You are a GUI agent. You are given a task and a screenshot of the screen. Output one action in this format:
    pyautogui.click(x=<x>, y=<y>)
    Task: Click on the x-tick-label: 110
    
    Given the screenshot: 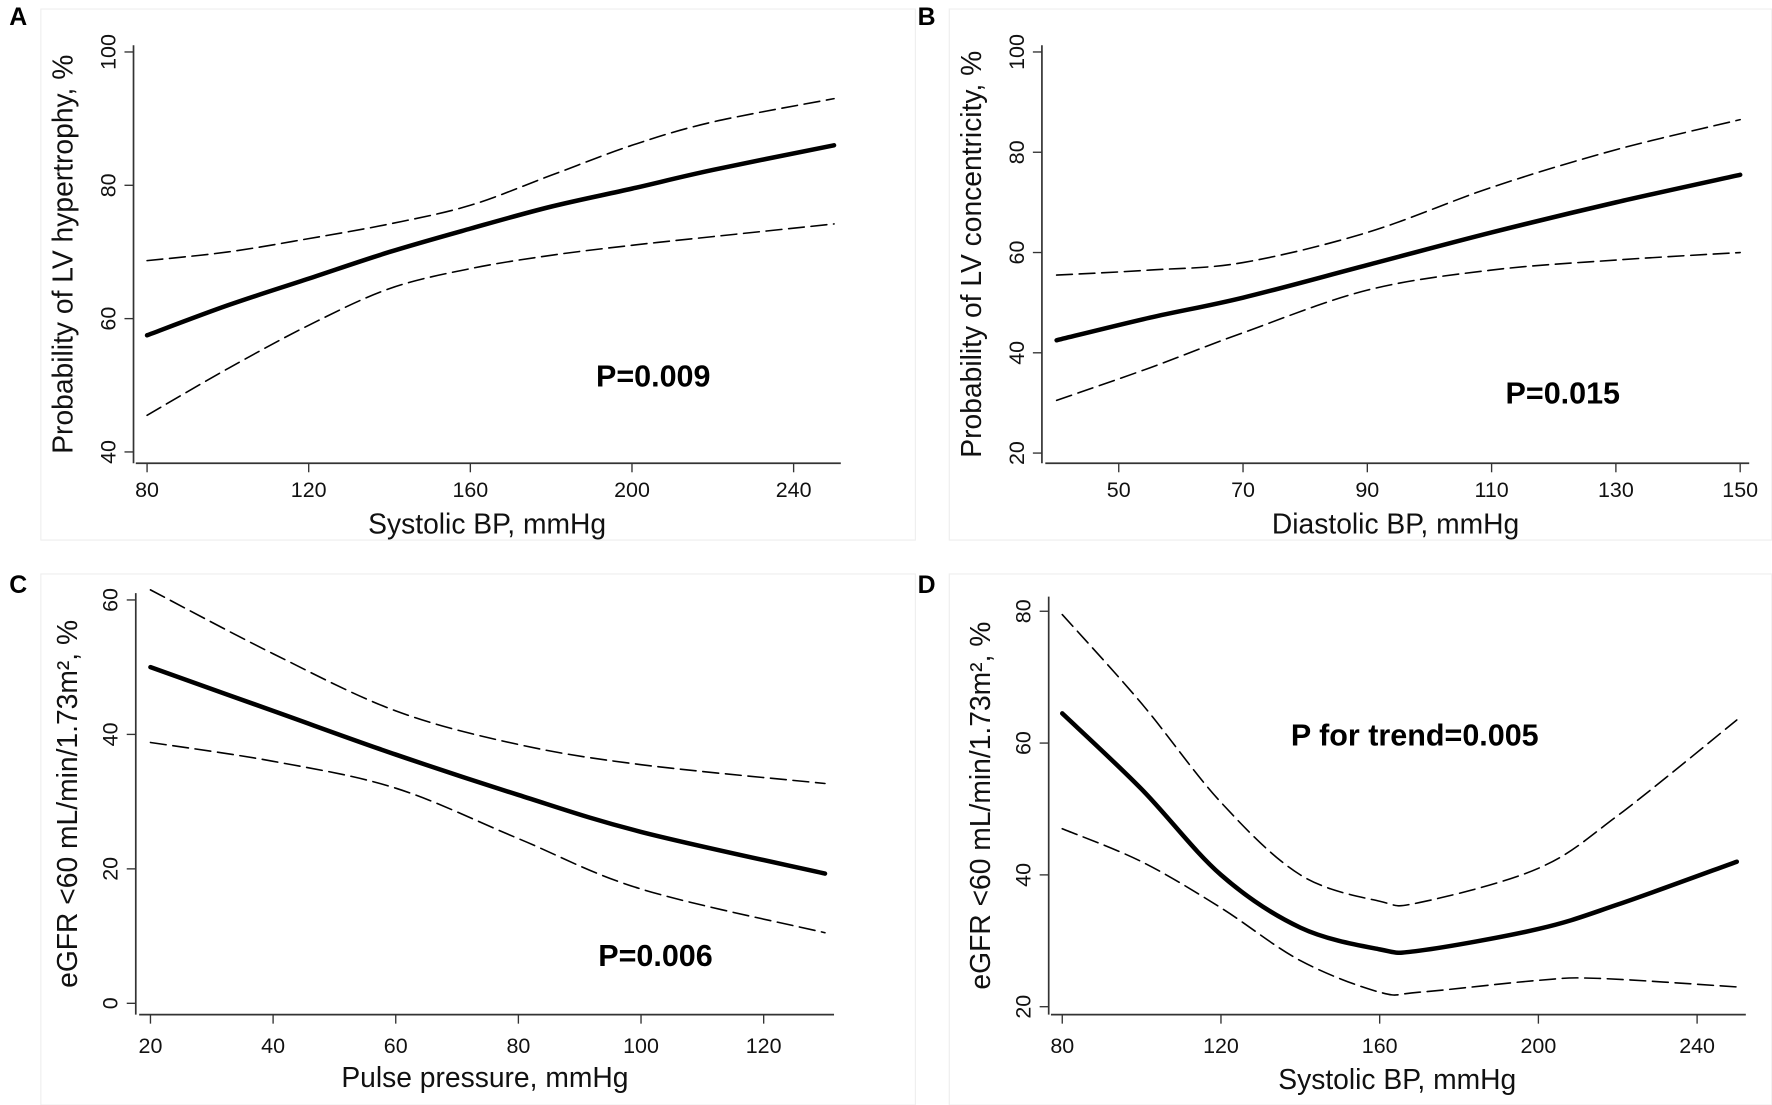 What is the action you would take?
    pyautogui.click(x=1492, y=490)
    